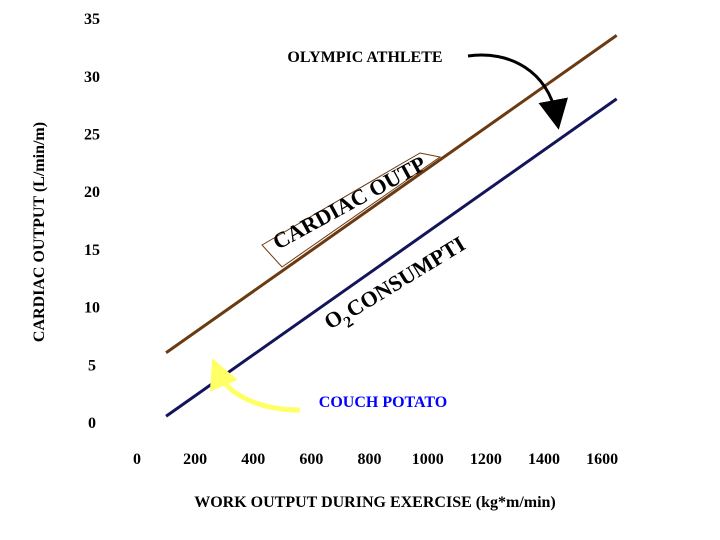  What do you see at coordinates (92, 250) in the screenshot?
I see `y-tick-label: 15` at bounding box center [92, 250].